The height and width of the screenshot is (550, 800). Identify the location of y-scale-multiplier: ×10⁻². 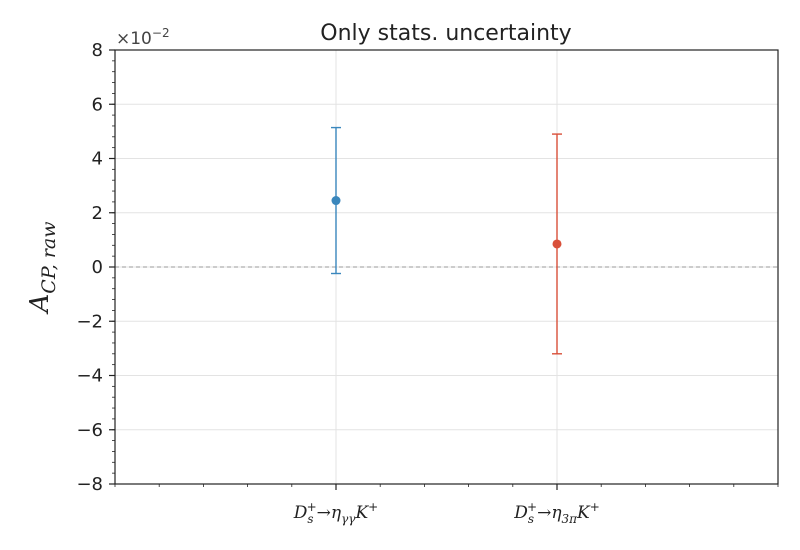
(143, 37).